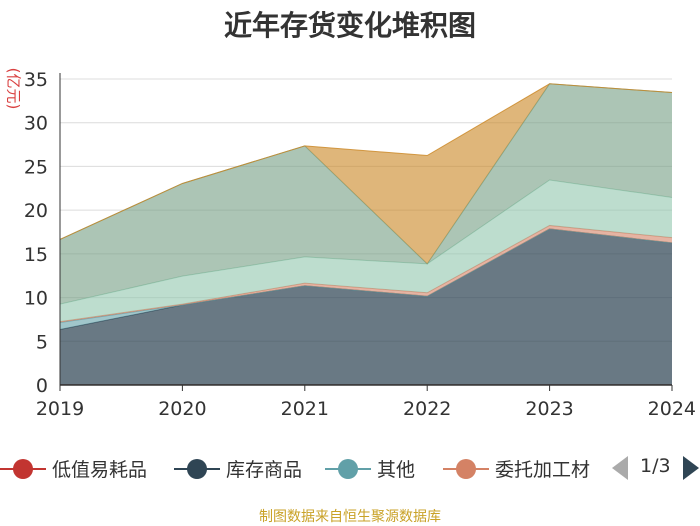 The image size is (700, 526). Describe the element at coordinates (549, 409) in the screenshot. I see `x-tick-label: 2023` at that location.